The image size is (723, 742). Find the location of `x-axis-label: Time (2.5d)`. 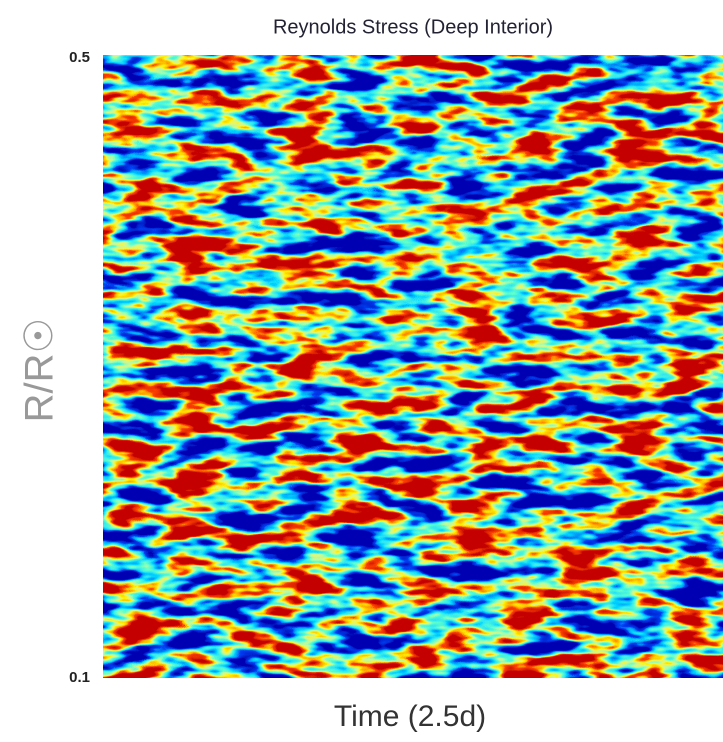

x-axis-label: Time (2.5d) is located at coordinates (410, 716).